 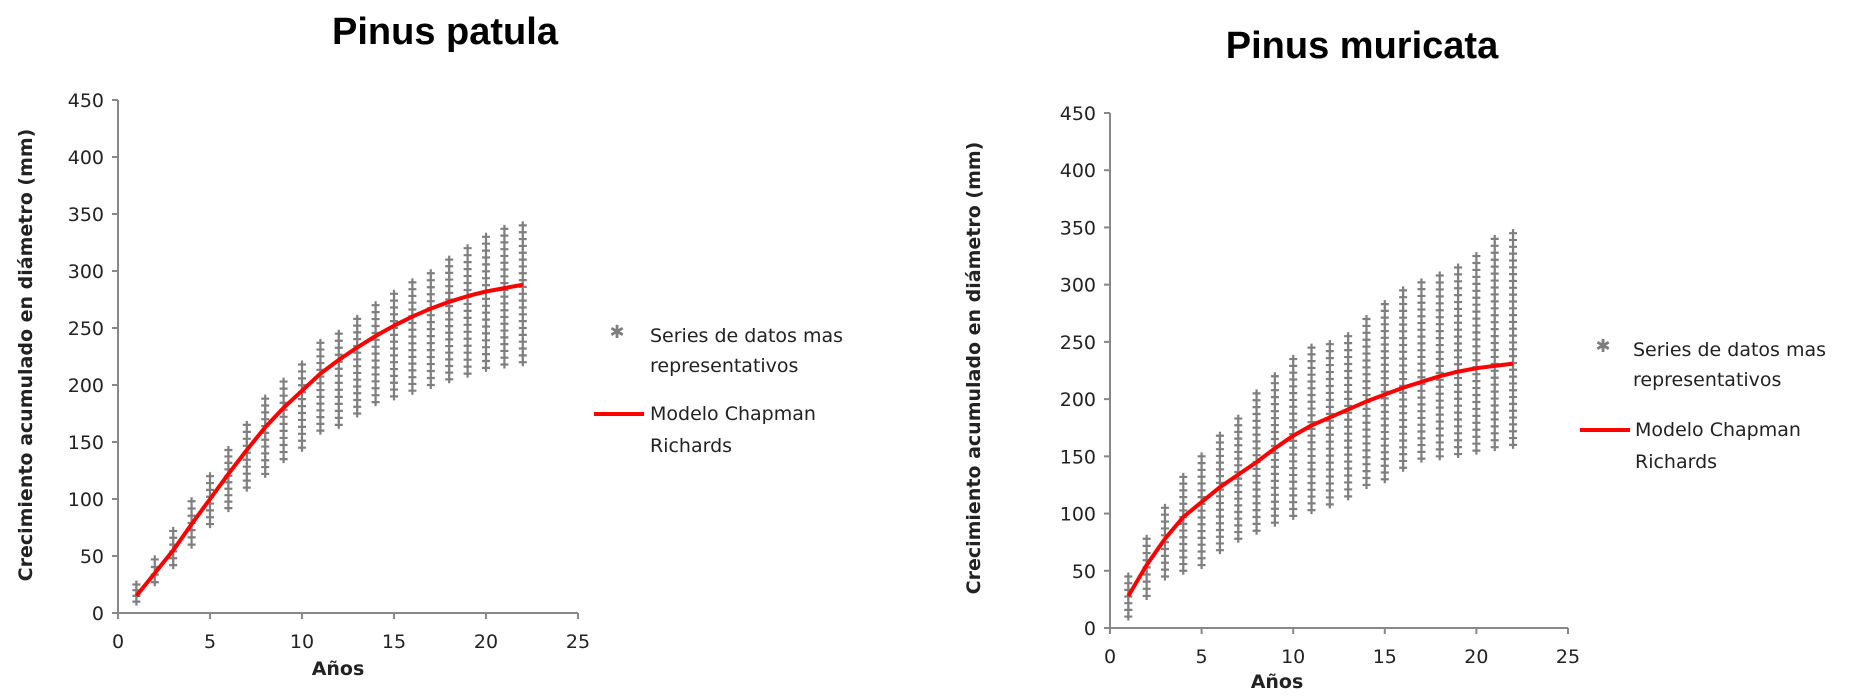 What do you see at coordinates (733, 414) in the screenshot?
I see `legend-label-line-line1: Modelo Chapman` at bounding box center [733, 414].